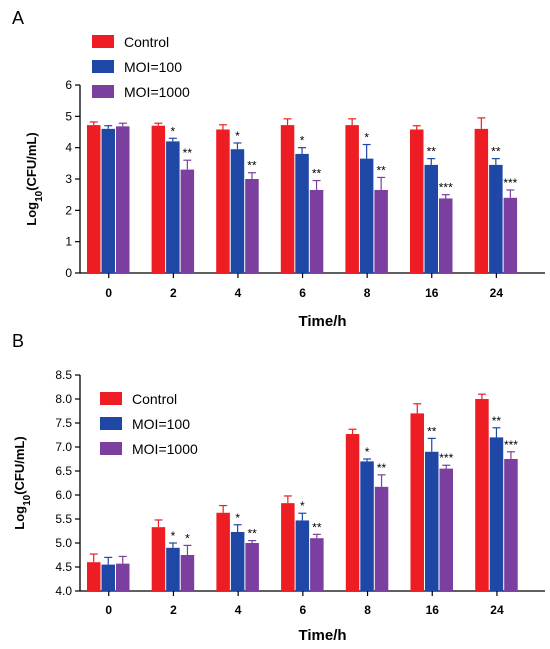 This screenshot has height=649, width=550. I want to click on y-tick-label: 7.5, so click(63, 423).